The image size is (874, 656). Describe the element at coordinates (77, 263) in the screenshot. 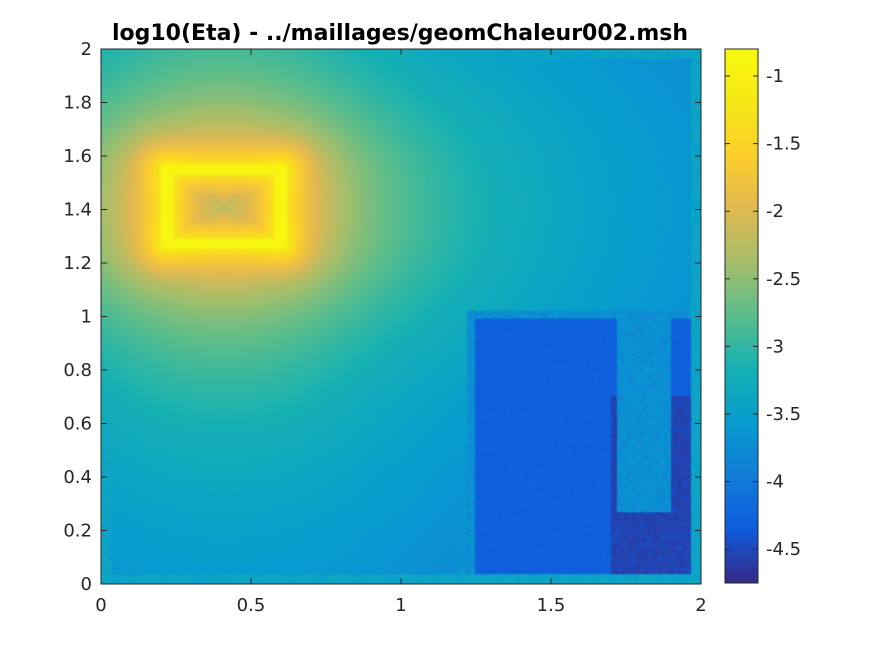

I see `y-tick-label: 1.2` at that location.